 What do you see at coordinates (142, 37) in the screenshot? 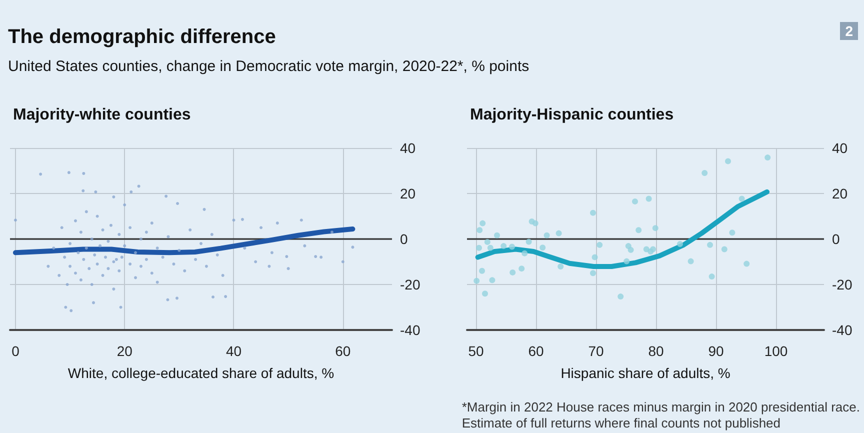
I see `text: The demographic difference` at bounding box center [142, 37].